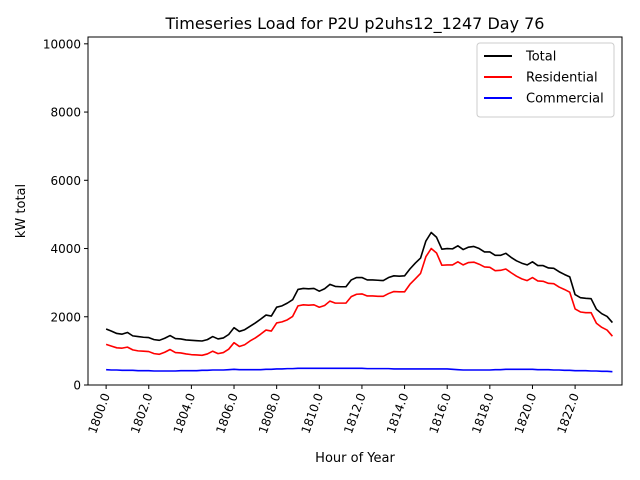  I want to click on legend: Total Residential Commercial, so click(545, 80).